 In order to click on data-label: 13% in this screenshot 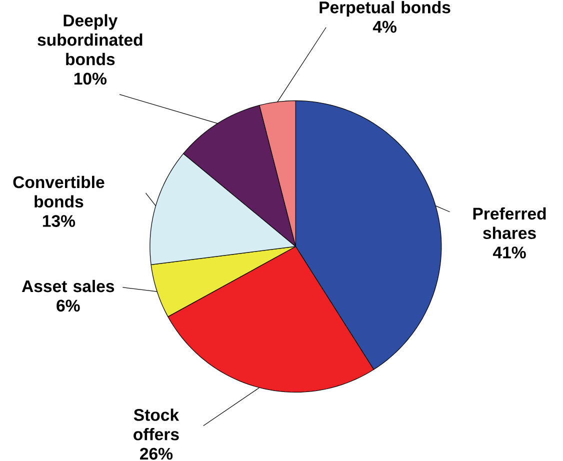, I will do `click(59, 221)`.